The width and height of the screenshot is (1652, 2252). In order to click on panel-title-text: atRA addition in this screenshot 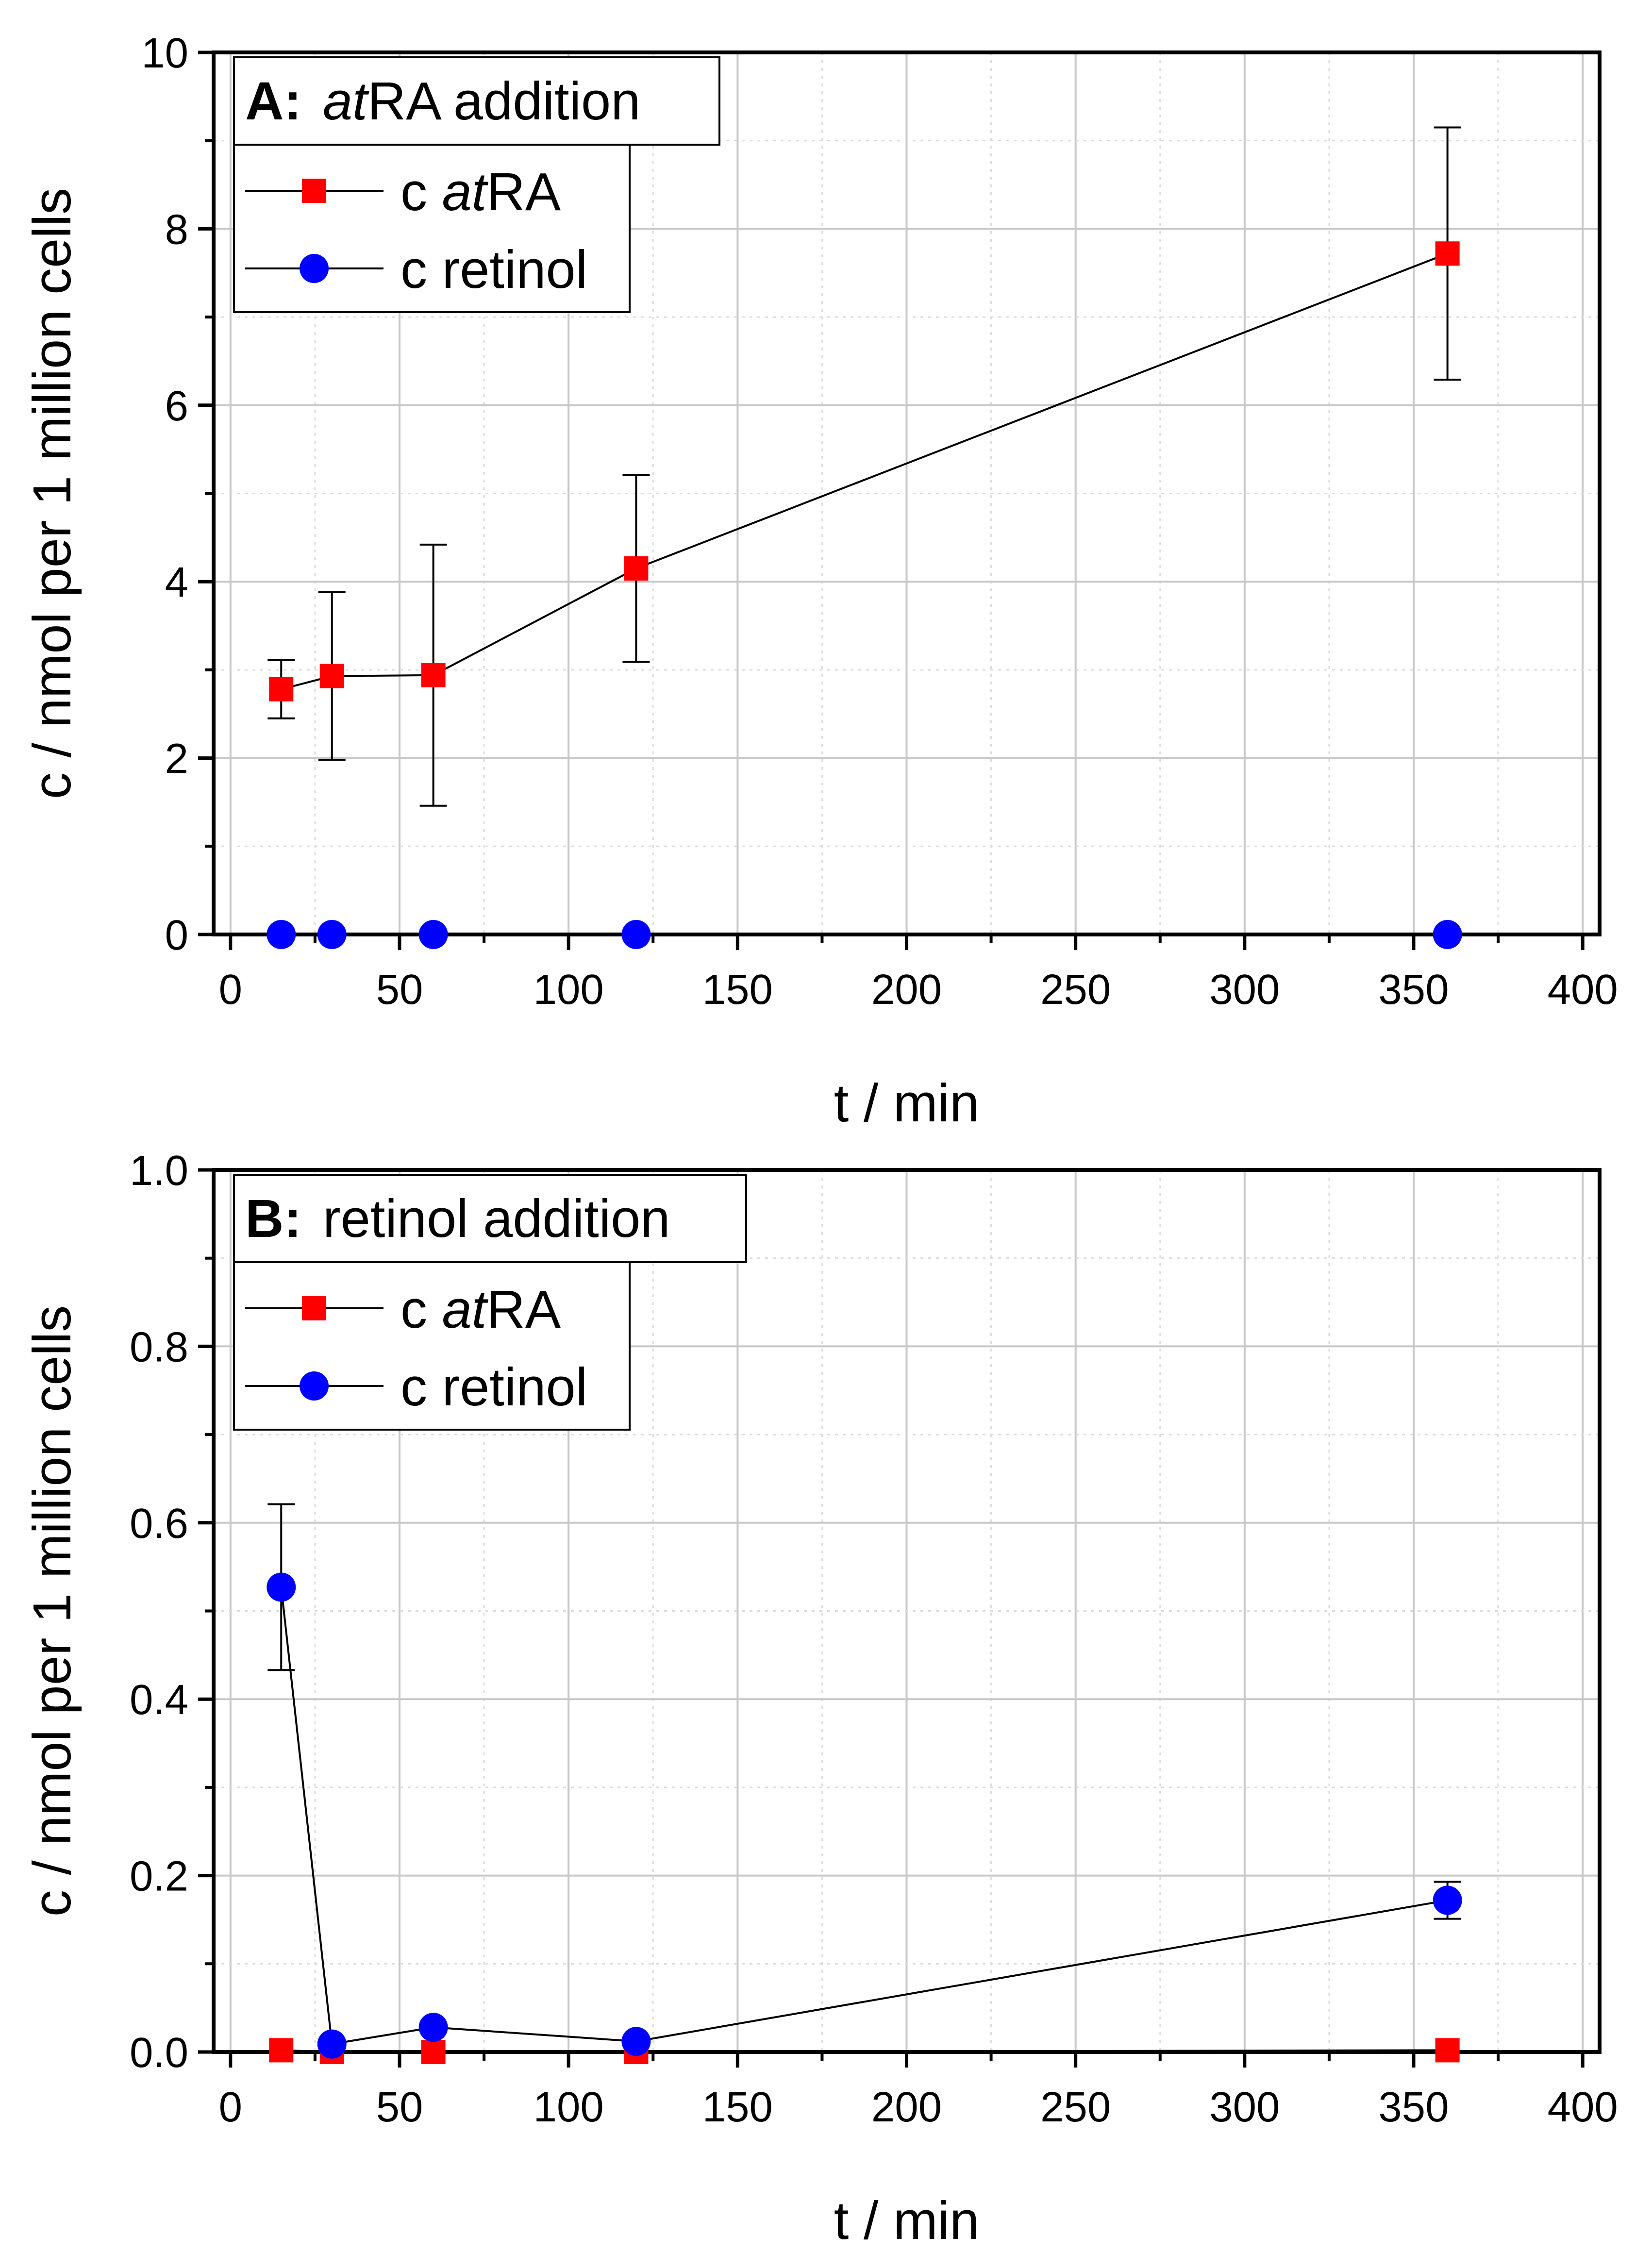, I will do `click(481, 101)`.